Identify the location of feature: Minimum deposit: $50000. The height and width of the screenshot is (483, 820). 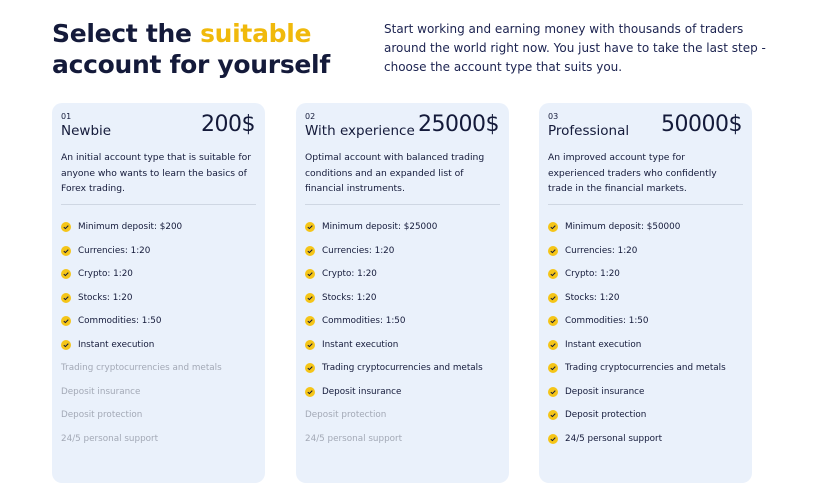
(614, 227).